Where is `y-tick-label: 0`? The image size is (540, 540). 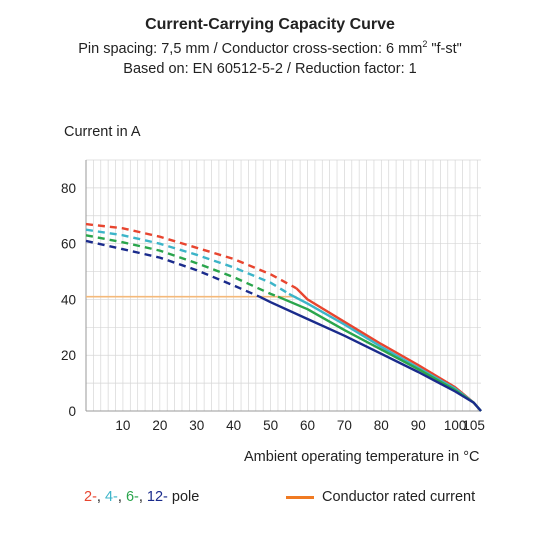
y-tick-label: 0 is located at coordinates (72, 411).